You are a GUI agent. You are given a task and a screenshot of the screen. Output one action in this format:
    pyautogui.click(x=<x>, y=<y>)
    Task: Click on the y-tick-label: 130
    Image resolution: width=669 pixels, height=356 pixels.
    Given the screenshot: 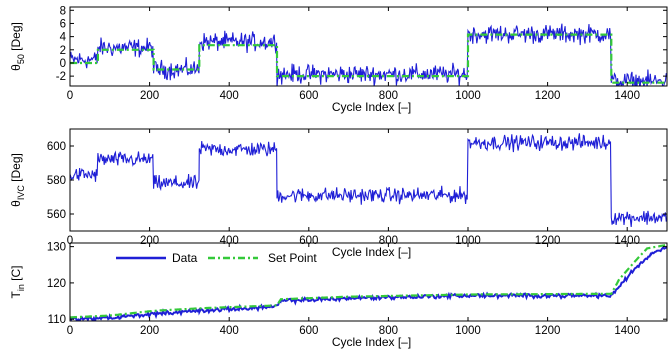 What is the action you would take?
    pyautogui.click(x=56, y=248)
    